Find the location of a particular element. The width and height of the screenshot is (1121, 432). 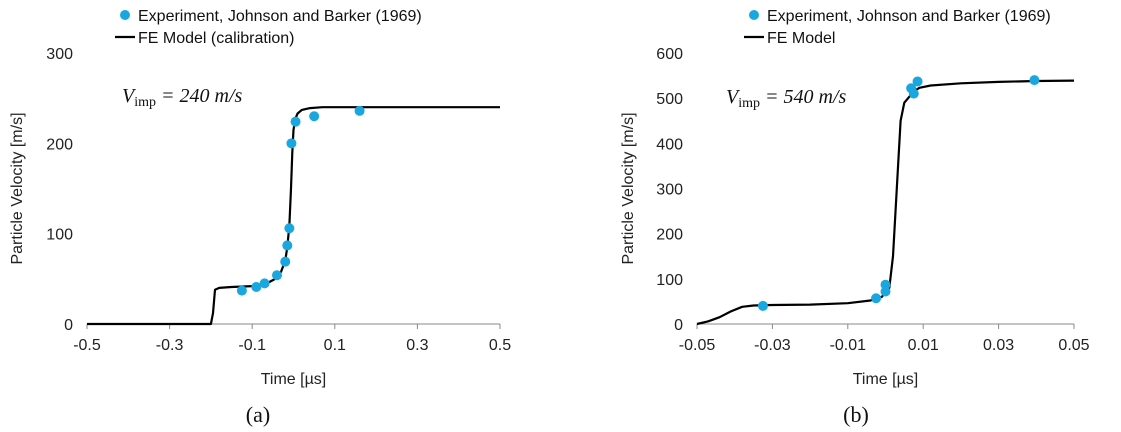

legend-label-fe-model: FE Model (calibration) is located at coordinates (216, 38).